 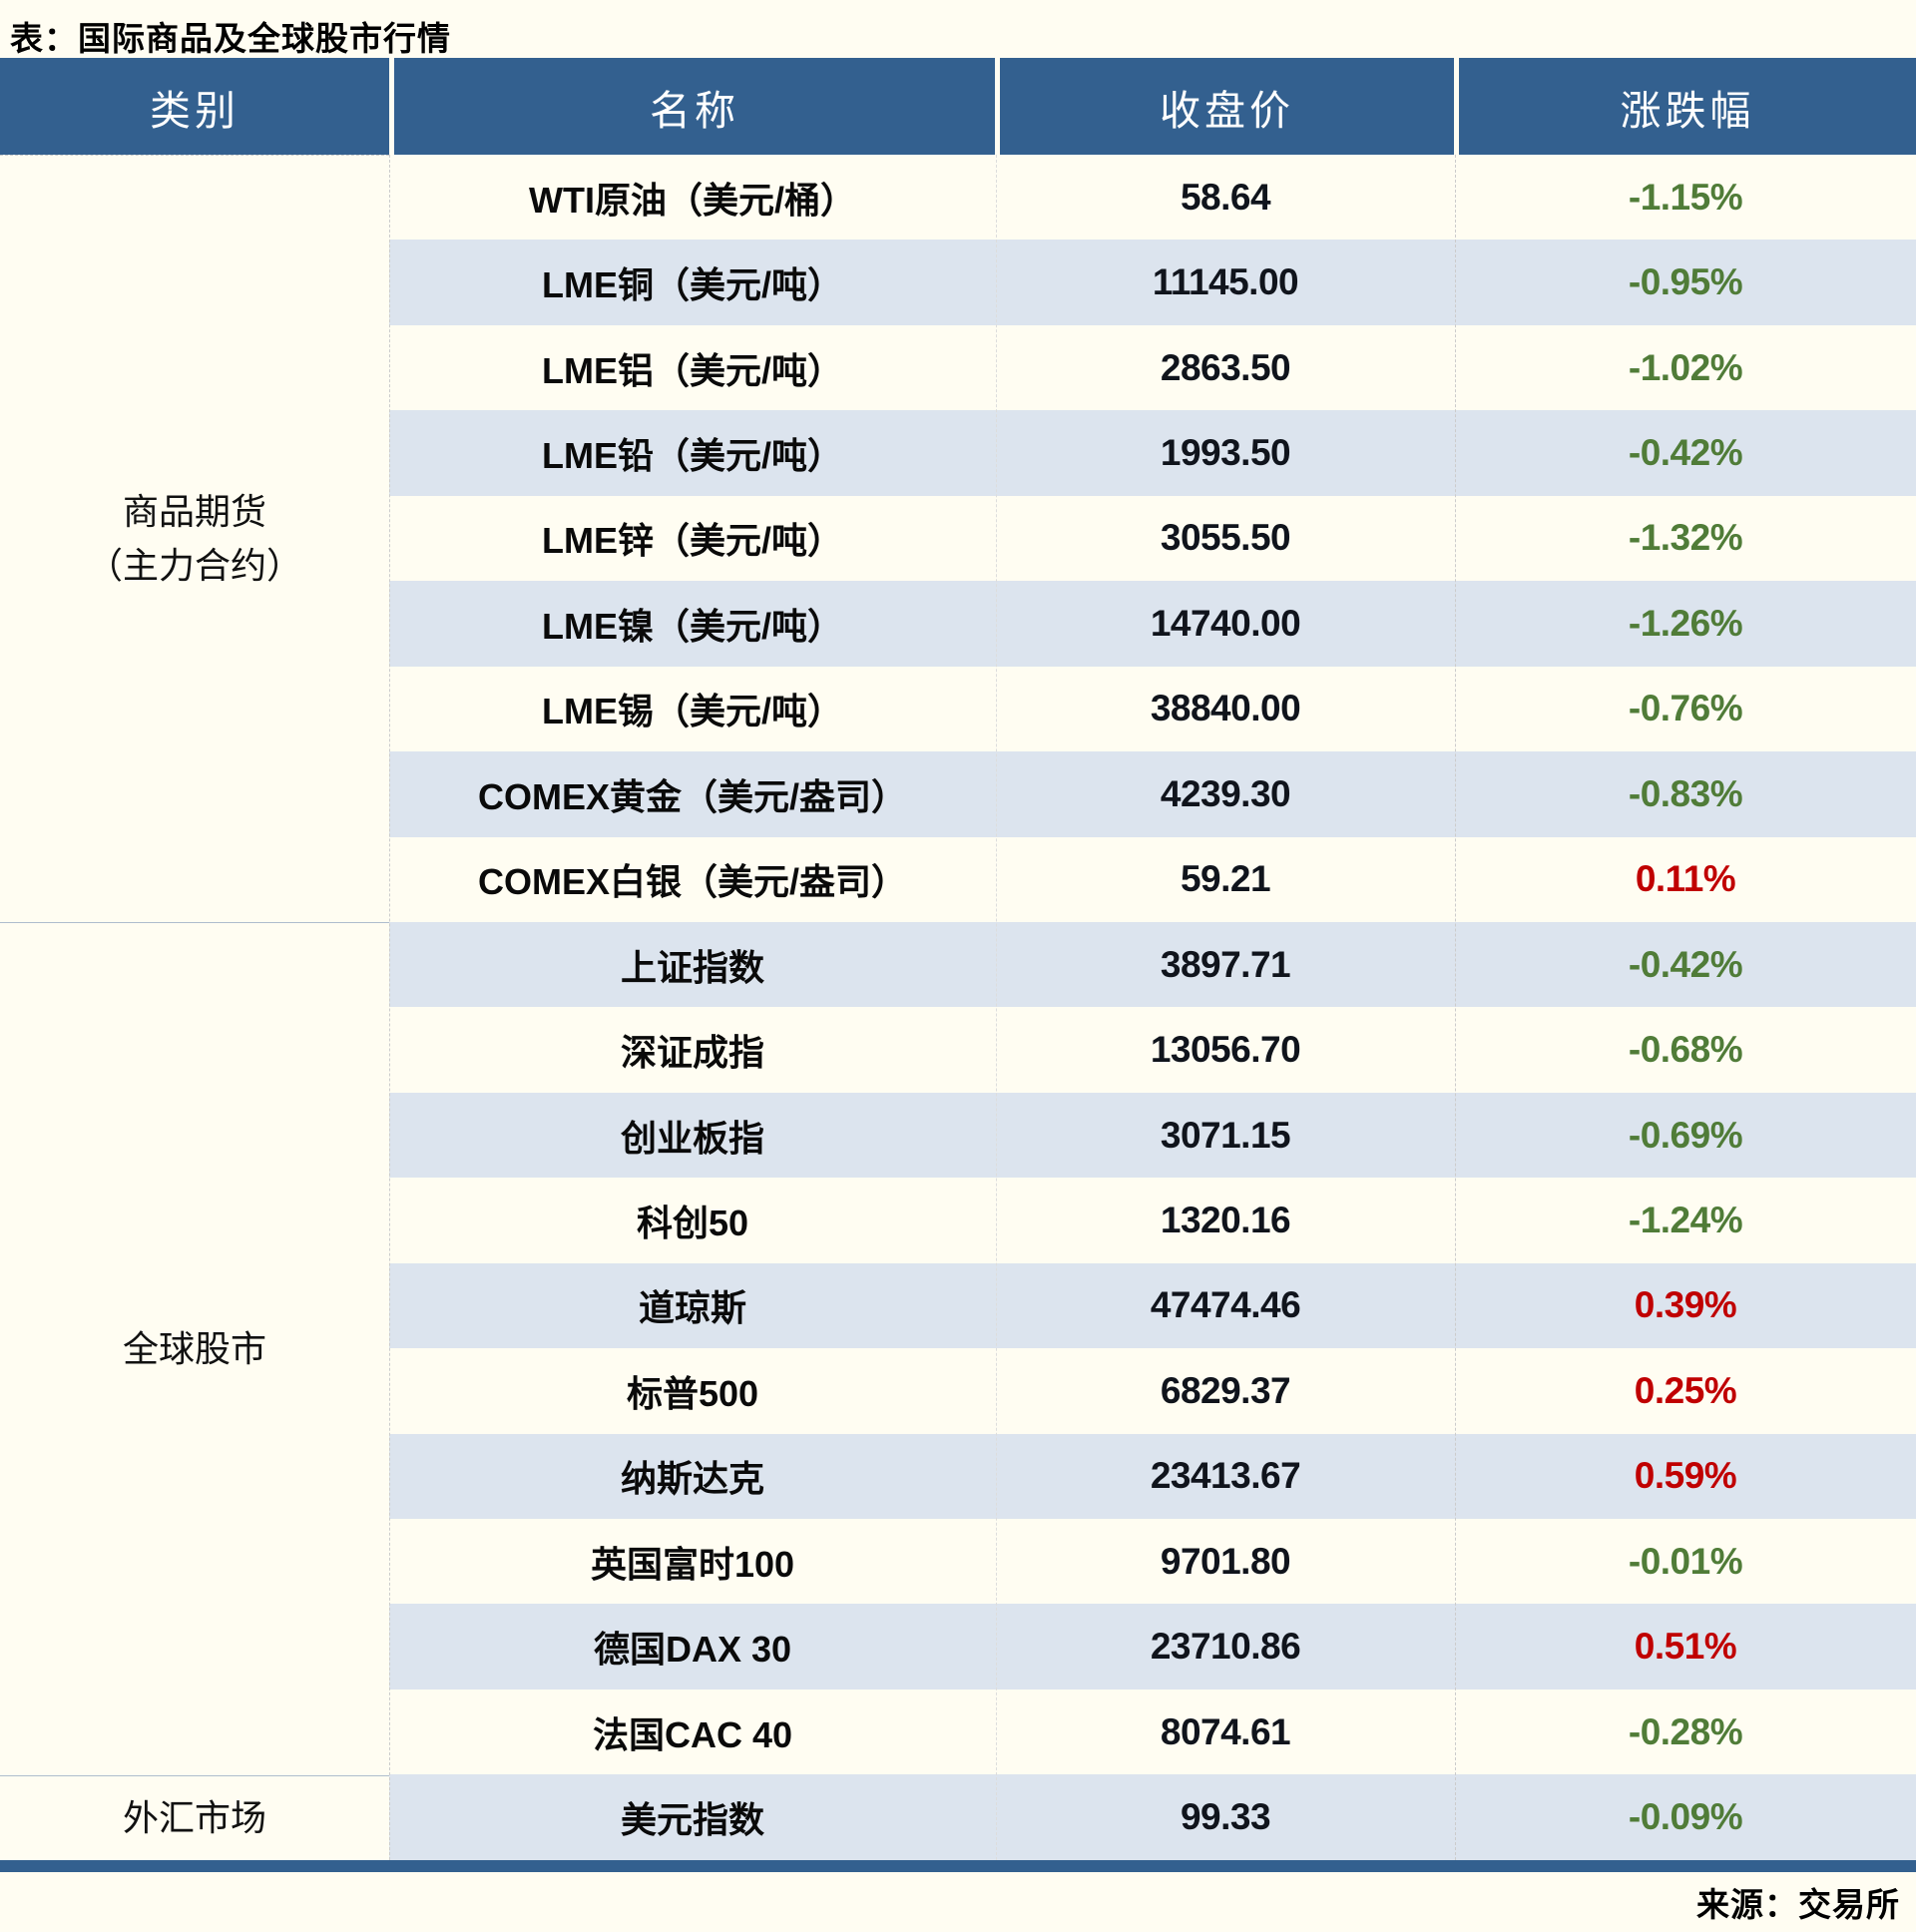 What do you see at coordinates (1685, 623) in the screenshot?
I see `change-percent: -1.26%` at bounding box center [1685, 623].